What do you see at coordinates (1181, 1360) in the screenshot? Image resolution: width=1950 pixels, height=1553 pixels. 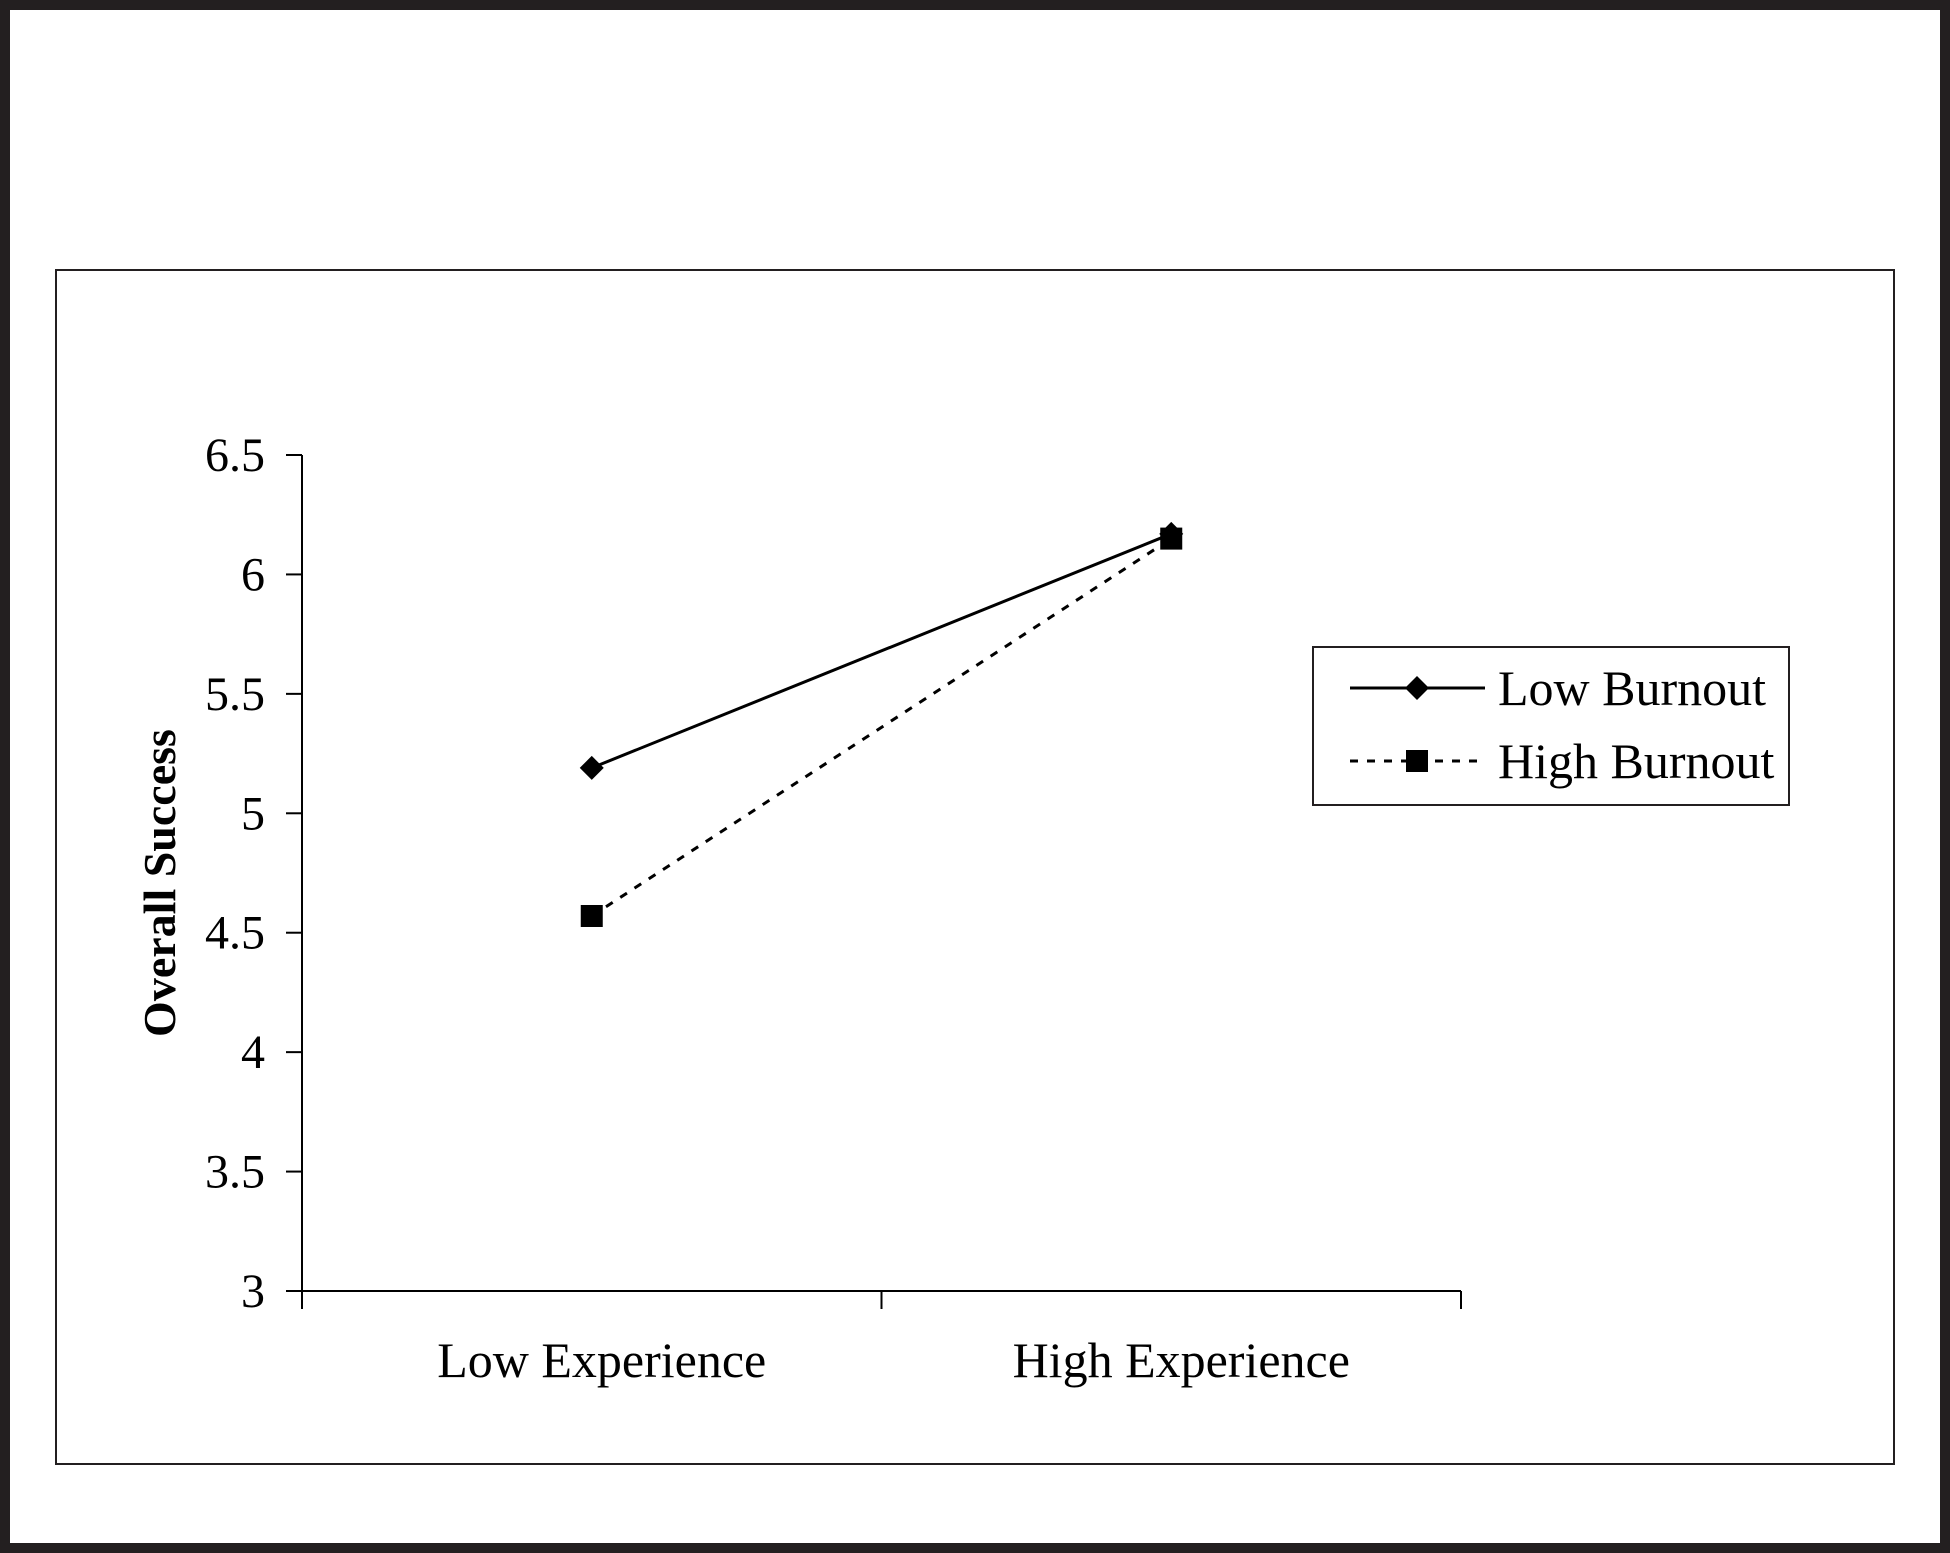 I see `x-category-label: High Experience` at bounding box center [1181, 1360].